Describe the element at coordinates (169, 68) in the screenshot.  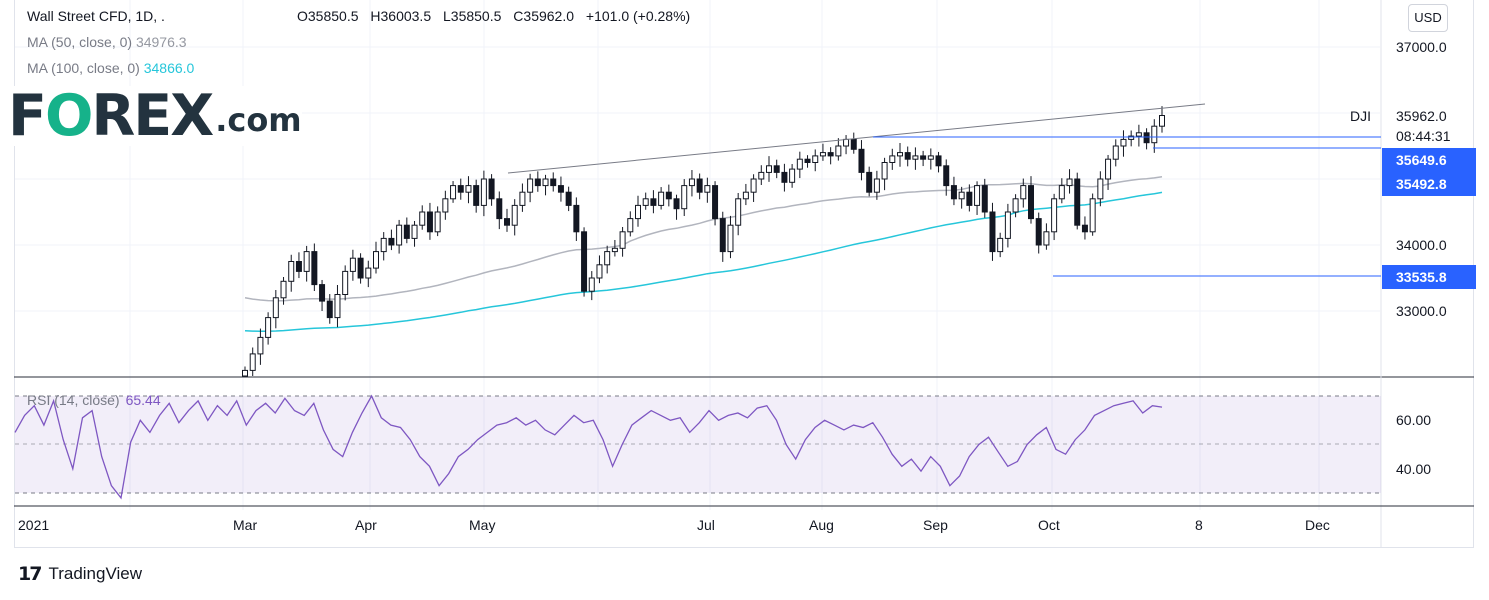
I see `ma100-value: 34866.0` at that location.